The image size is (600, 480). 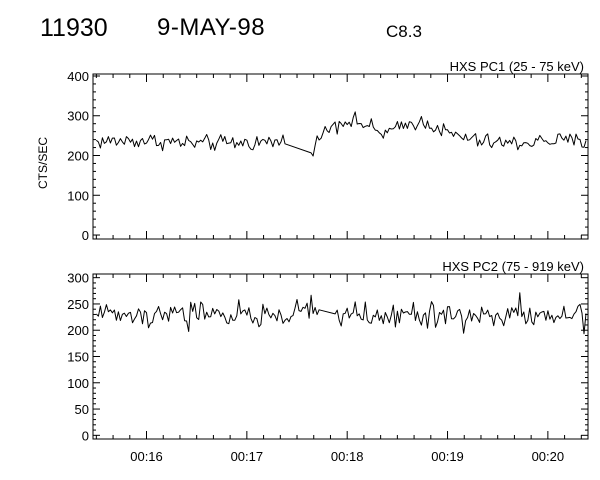 What do you see at coordinates (78, 116) in the screenshot?
I see `panel-pc1-ytick-label: 300` at bounding box center [78, 116].